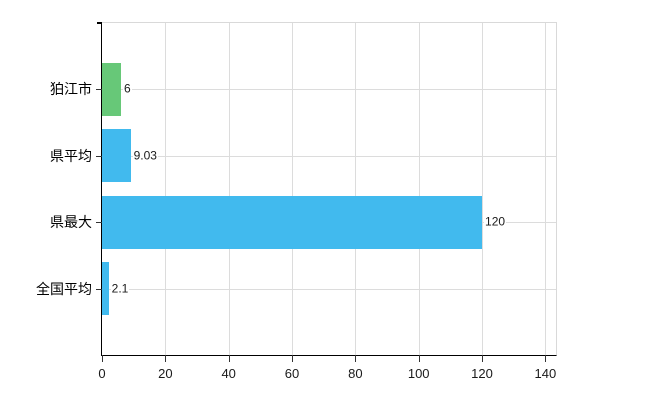 The image size is (650, 400). What do you see at coordinates (495, 221) in the screenshot?
I see `value-label: 120` at bounding box center [495, 221].